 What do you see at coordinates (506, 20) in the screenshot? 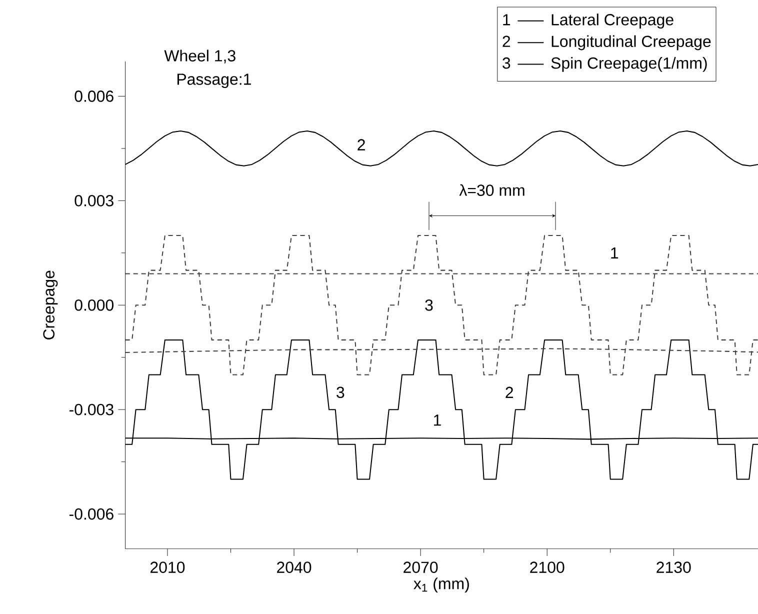
I see `text: 1` at bounding box center [506, 20].